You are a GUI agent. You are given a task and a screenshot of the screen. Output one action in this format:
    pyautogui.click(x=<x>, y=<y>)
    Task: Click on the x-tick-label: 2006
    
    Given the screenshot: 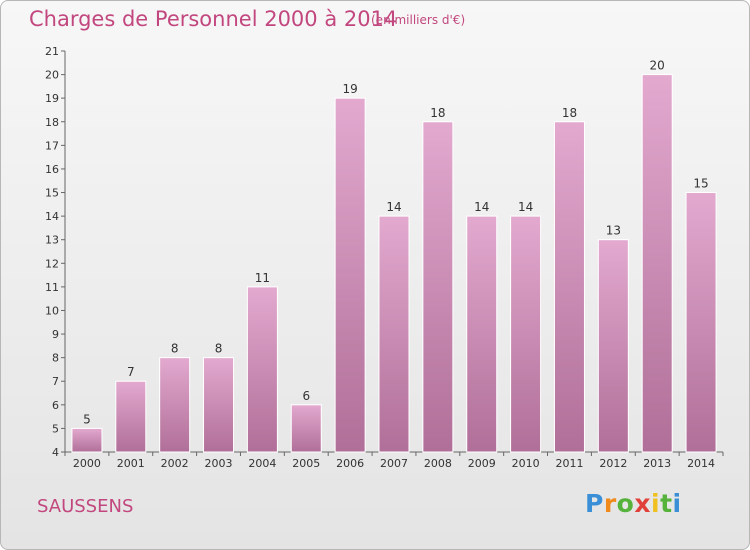 What is the action you would take?
    pyautogui.click(x=350, y=463)
    